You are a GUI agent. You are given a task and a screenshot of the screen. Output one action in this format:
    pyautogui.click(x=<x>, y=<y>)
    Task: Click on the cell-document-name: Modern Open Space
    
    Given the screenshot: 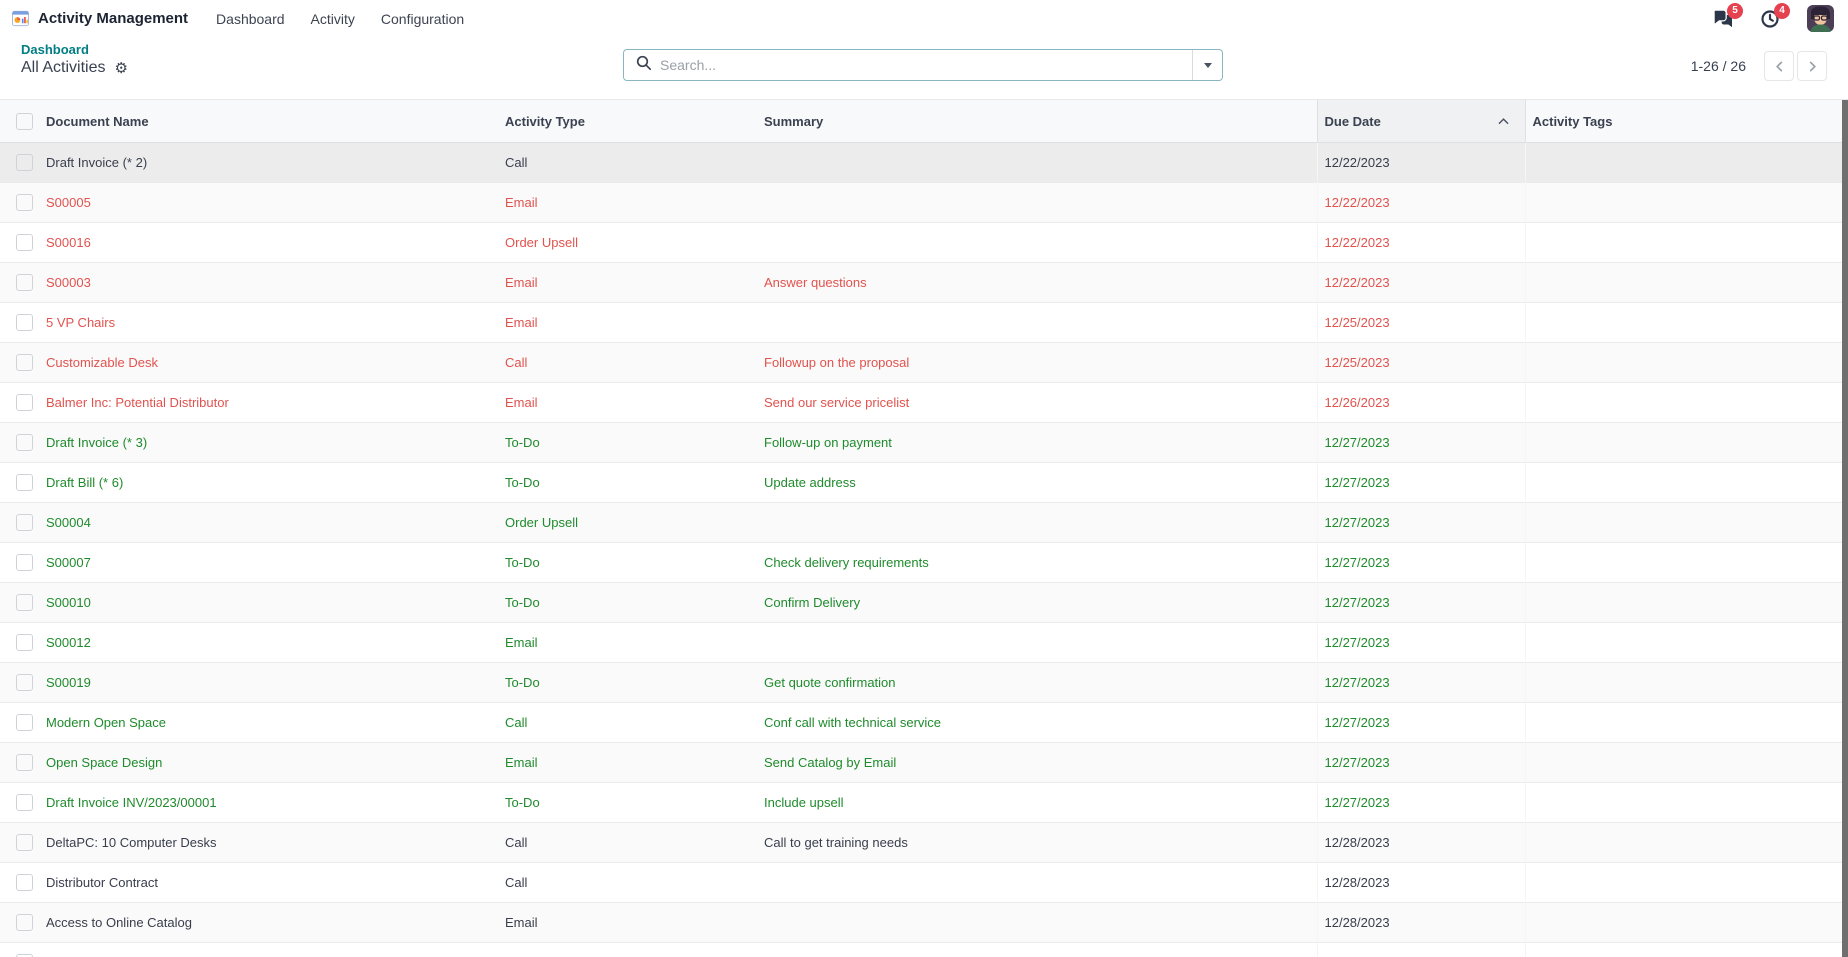 What is the action you would take?
    pyautogui.click(x=275, y=722)
    